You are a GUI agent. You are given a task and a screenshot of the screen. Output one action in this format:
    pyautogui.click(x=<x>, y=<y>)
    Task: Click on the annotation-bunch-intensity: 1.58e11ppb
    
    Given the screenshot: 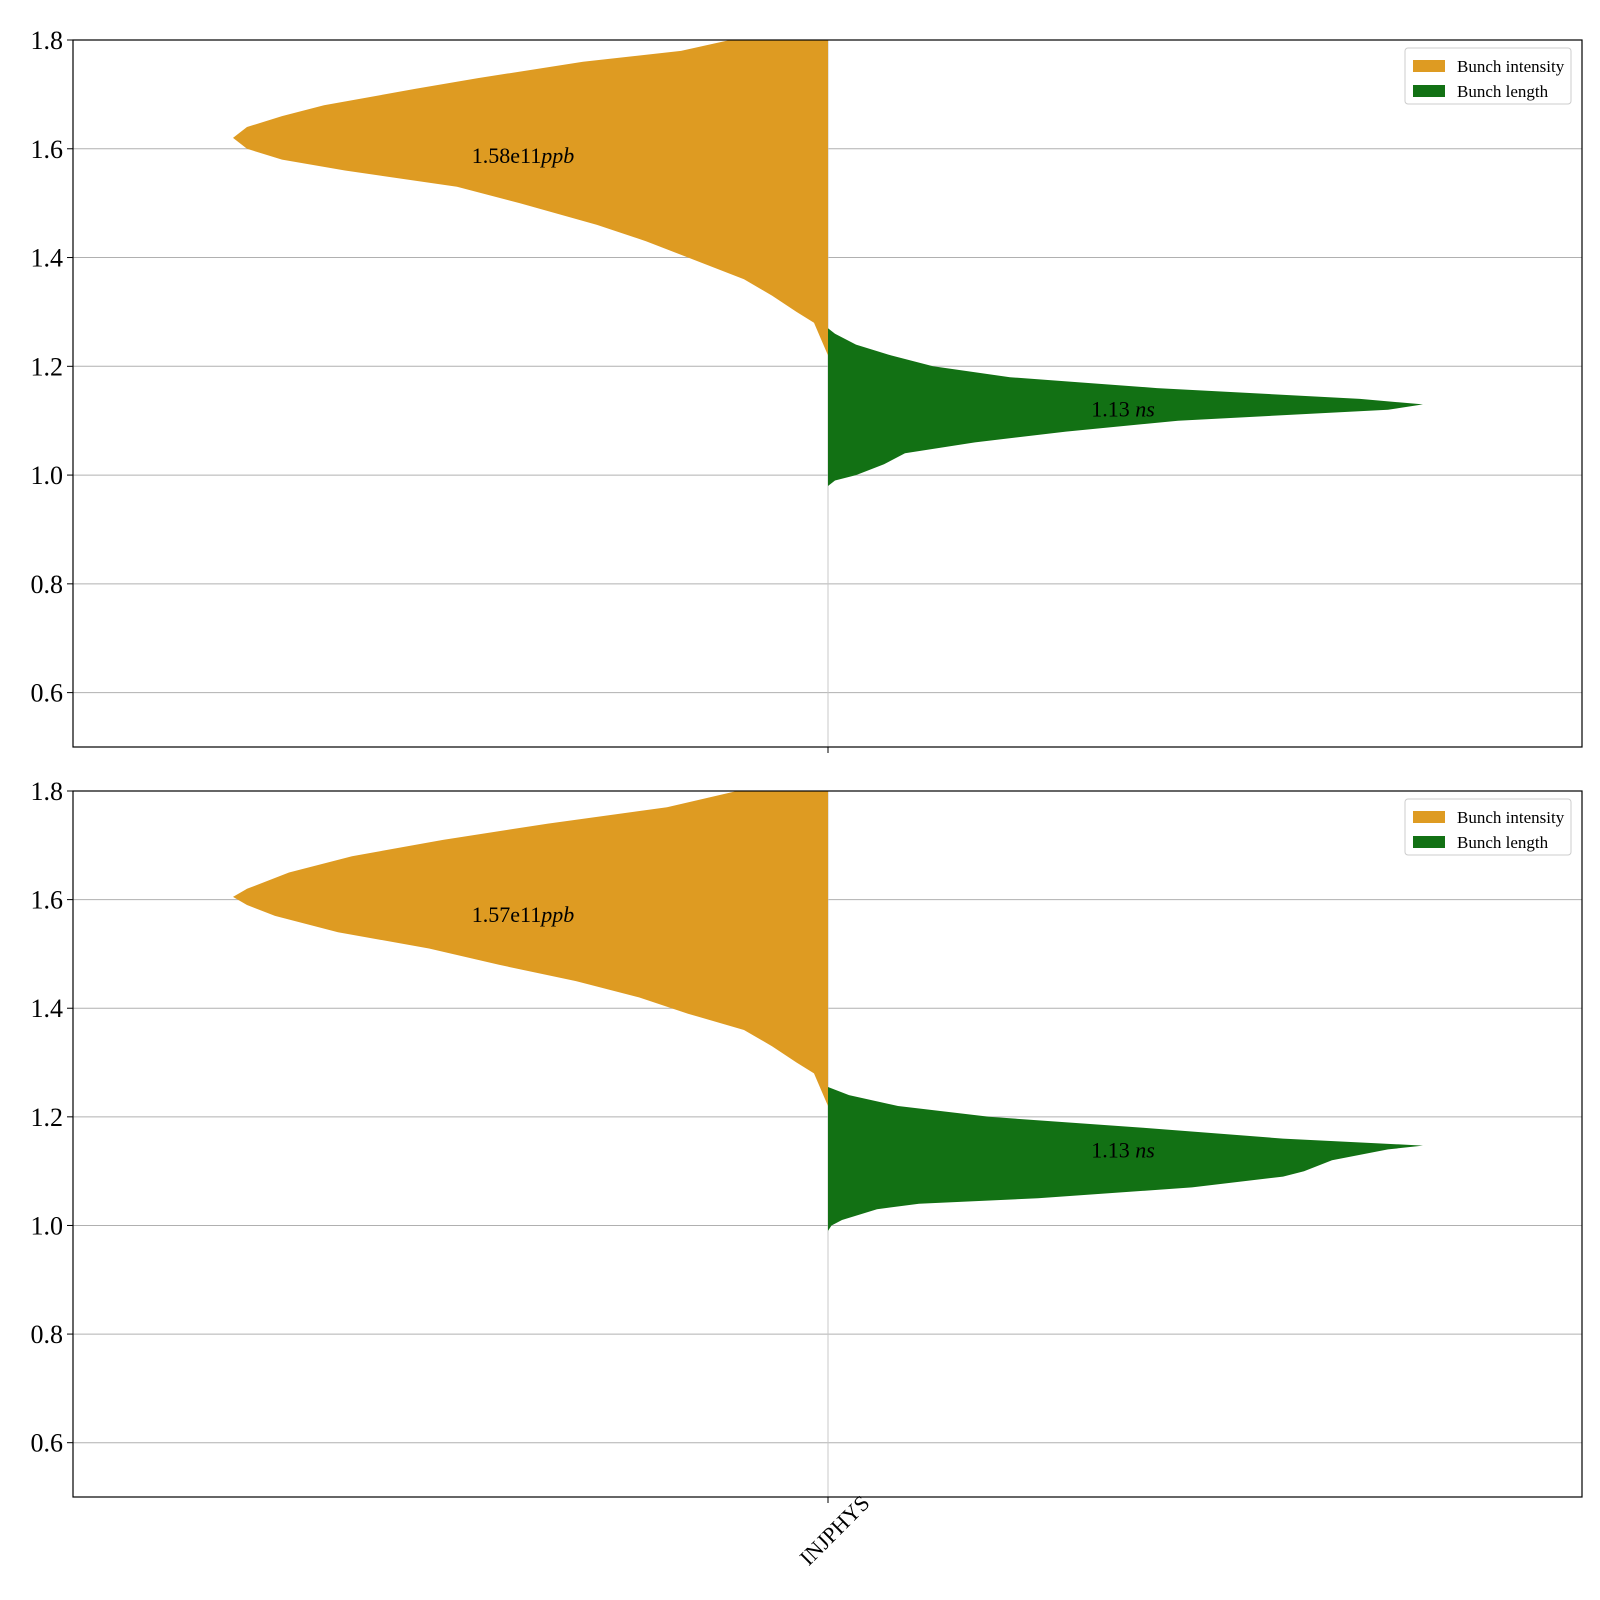 What is the action you would take?
    pyautogui.click(x=523, y=155)
    